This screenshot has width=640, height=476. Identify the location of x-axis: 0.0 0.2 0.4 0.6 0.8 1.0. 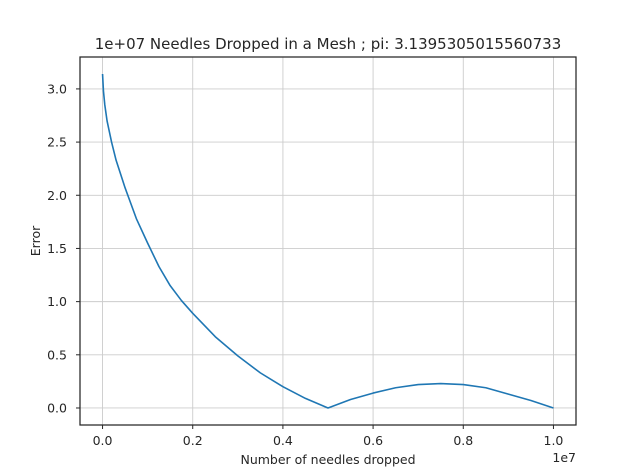
(328, 436).